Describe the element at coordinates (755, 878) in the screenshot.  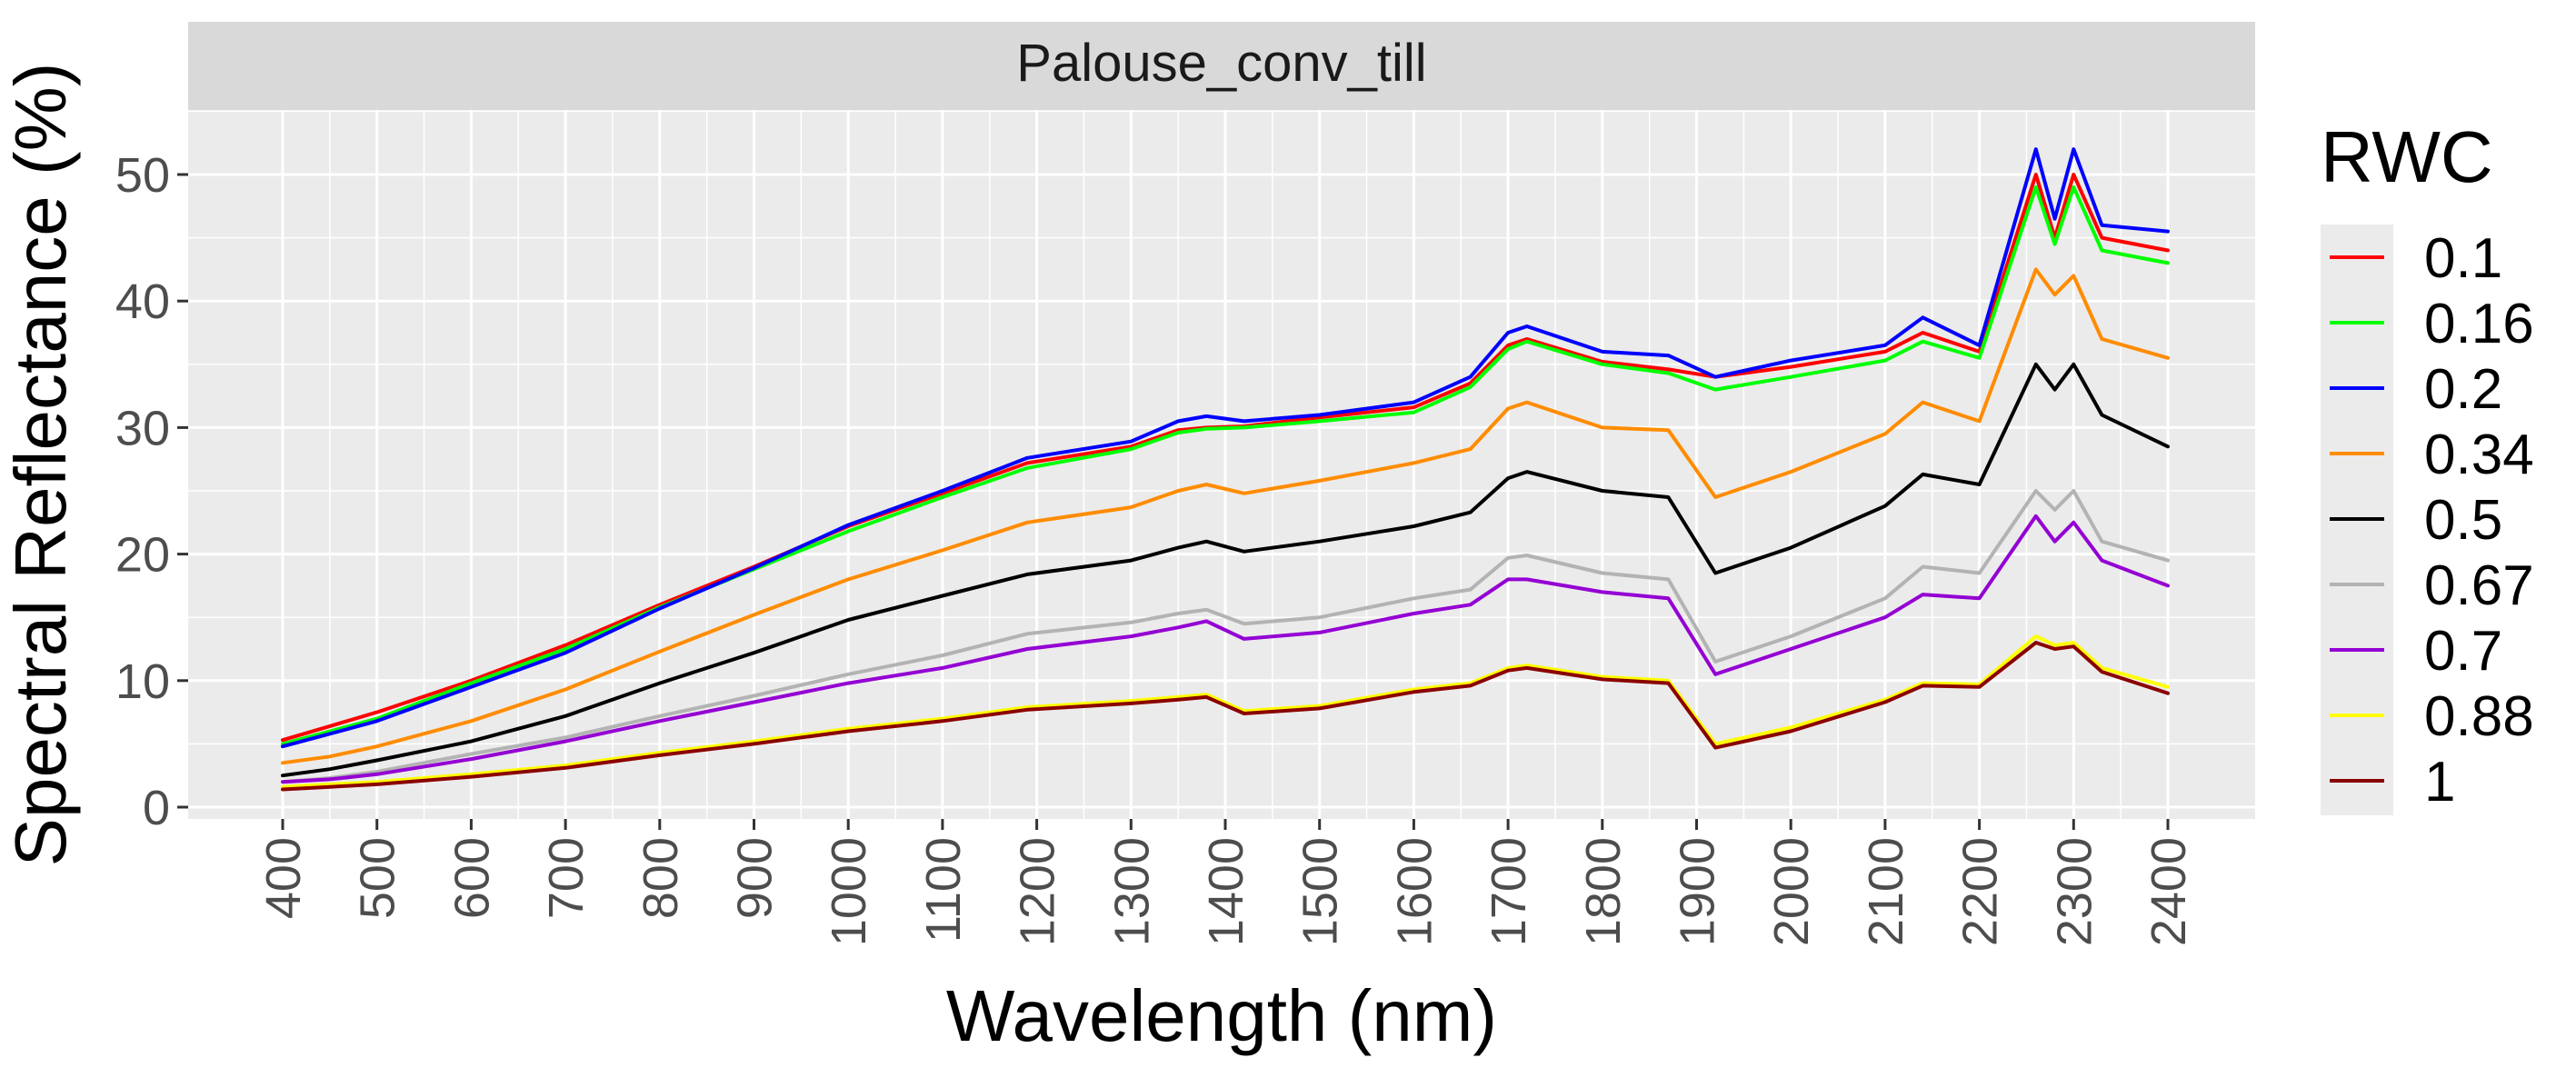
I see `x-tick-label: 900` at that location.